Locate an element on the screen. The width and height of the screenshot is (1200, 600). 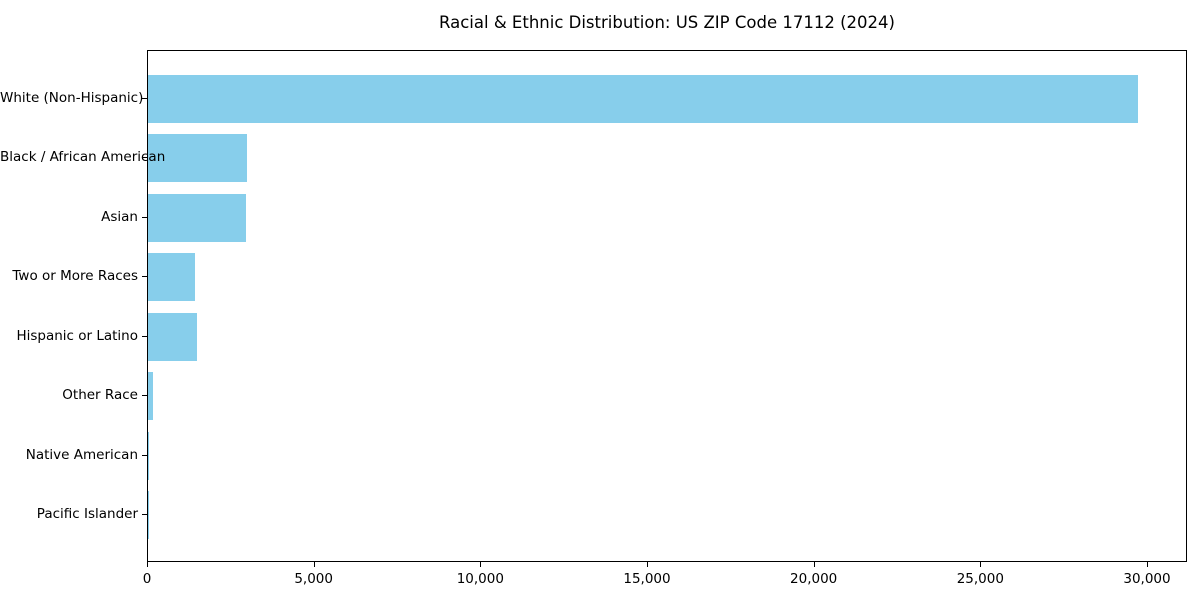
x-tick-label-15000: 15,000 is located at coordinates (647, 579).